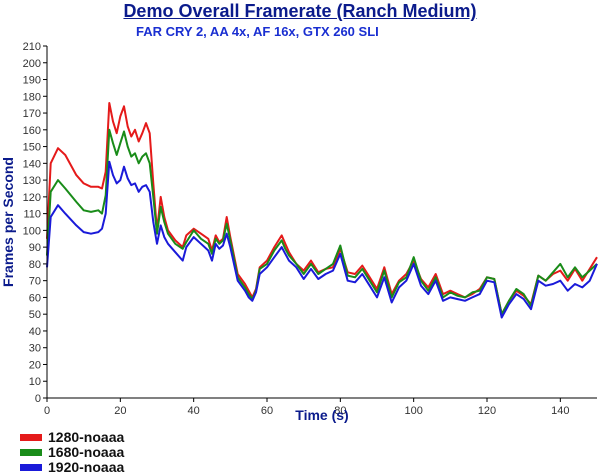 This screenshot has width=600, height=475. Describe the element at coordinates (32, 114) in the screenshot. I see `y-tick-label: 170` at that location.